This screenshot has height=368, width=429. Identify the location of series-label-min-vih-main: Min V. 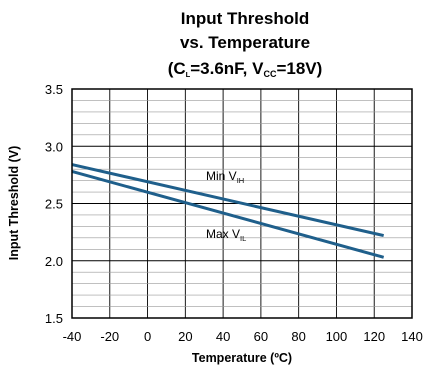
(221, 176).